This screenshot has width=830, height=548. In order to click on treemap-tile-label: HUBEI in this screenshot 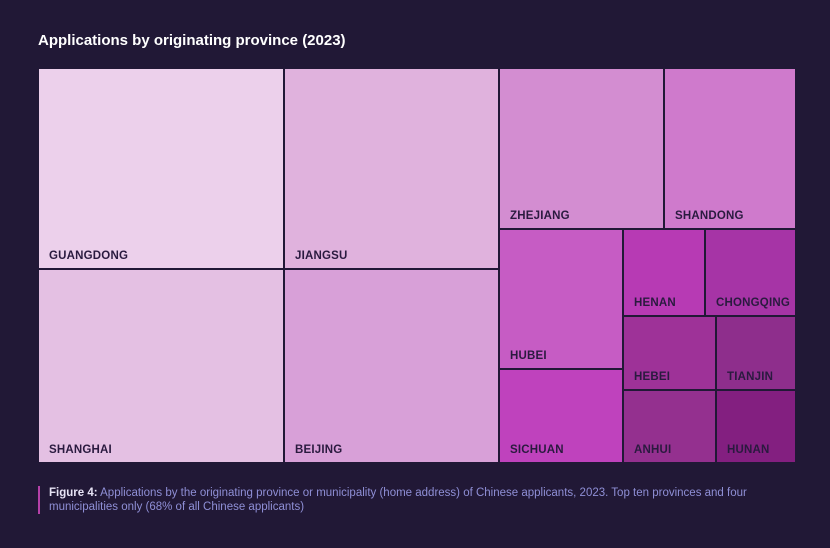, I will do `click(528, 356)`.